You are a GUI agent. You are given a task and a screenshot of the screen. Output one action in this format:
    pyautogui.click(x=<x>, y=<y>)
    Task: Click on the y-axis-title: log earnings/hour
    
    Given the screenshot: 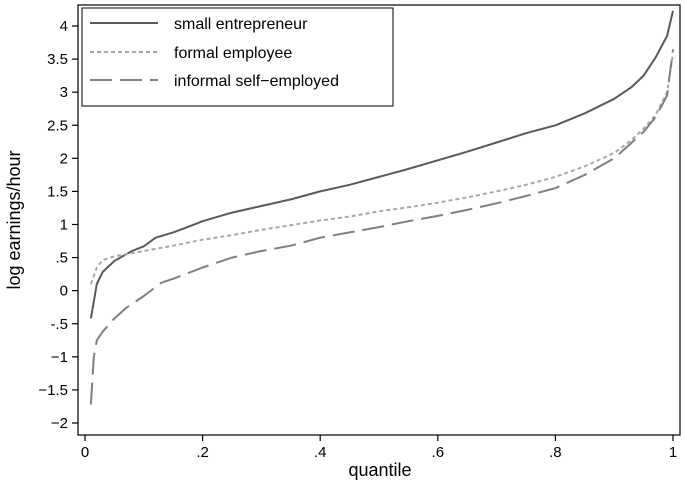 What is the action you would take?
    pyautogui.click(x=14, y=219)
    